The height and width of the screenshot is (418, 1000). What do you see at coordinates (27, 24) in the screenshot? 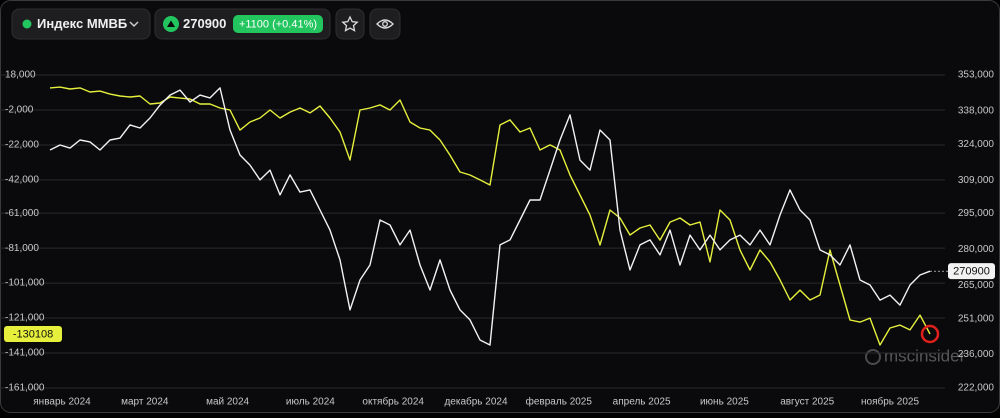
I see `status-dot` at bounding box center [27, 24].